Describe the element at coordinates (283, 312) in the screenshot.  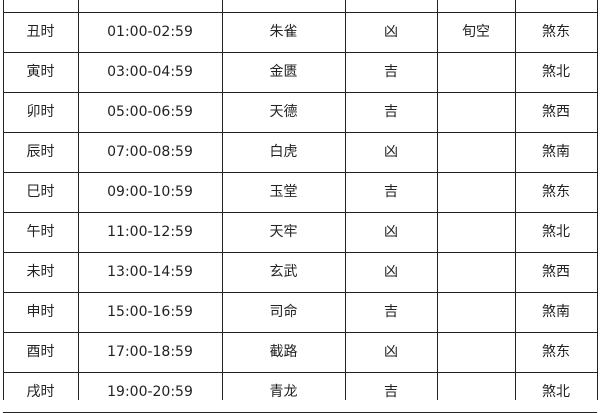
I see `table-cell: 司命` at that location.